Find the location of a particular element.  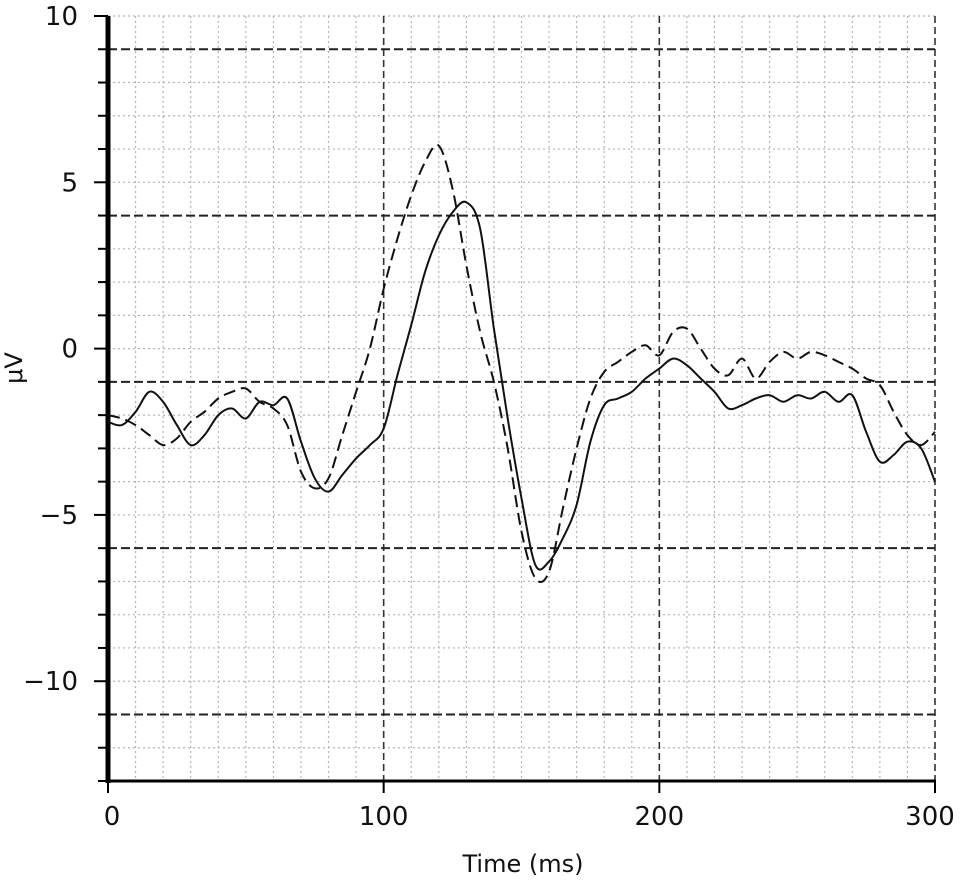

x-ticks: 0 100 200 300 is located at coordinates (529, 806).